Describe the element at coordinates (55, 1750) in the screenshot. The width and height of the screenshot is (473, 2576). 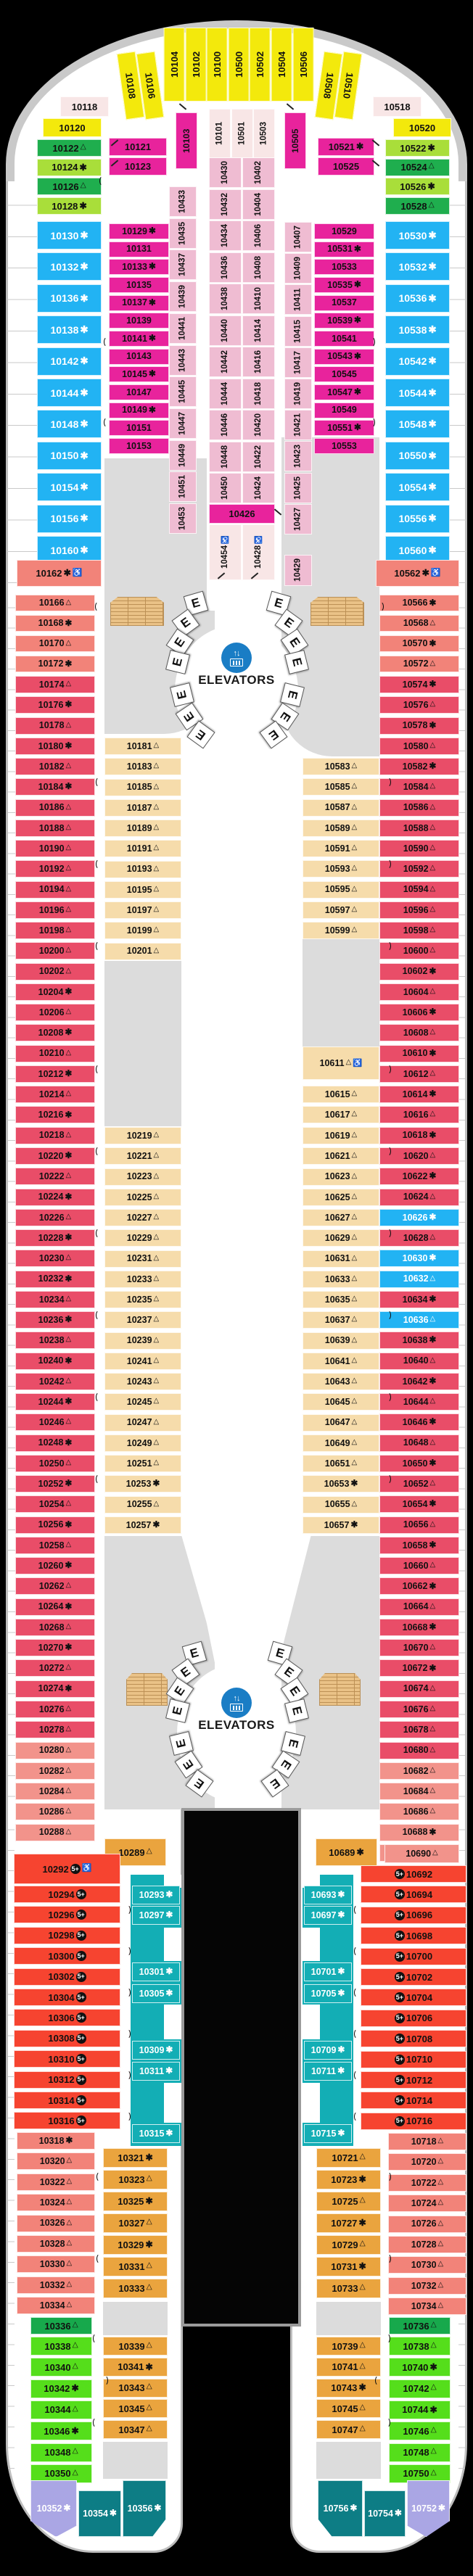
I see `cabin-10280: 10280 △` at that location.